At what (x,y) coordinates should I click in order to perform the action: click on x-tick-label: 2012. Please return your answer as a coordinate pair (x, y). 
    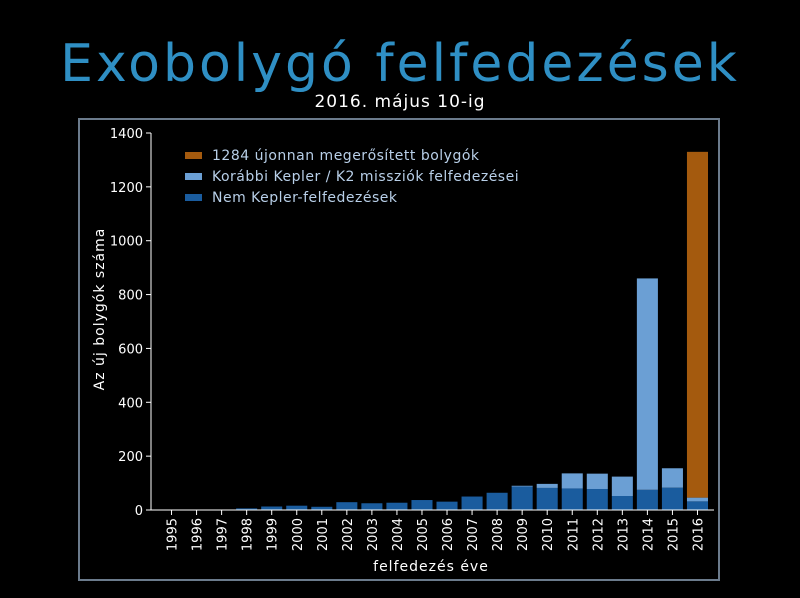
    Looking at the image, I should click on (598, 534).